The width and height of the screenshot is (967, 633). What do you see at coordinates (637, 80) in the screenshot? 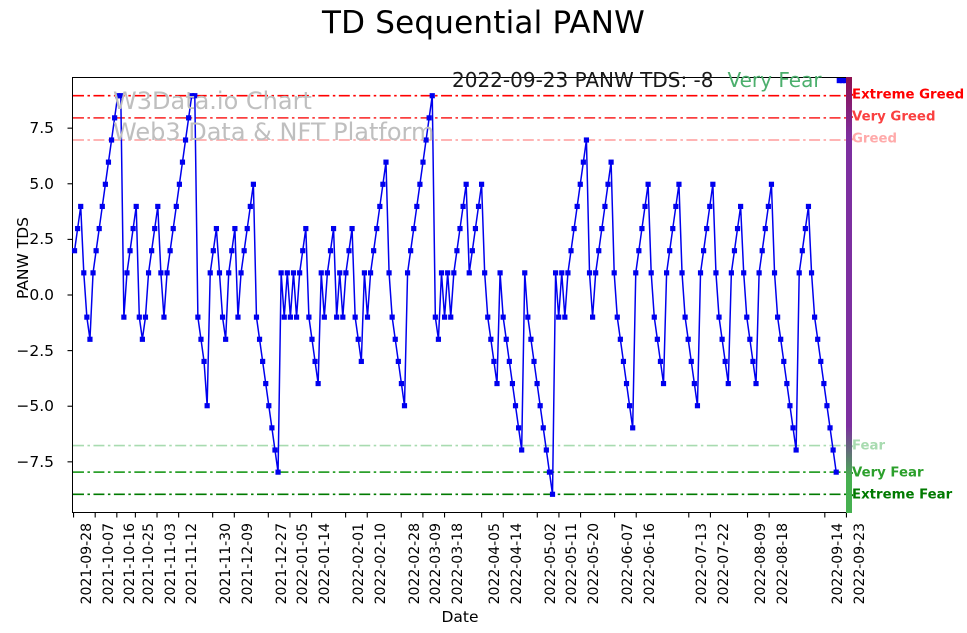
I see `current-value-annotation: 2022-09-23 PANW TDS: -8 Very Fear` at bounding box center [637, 80].